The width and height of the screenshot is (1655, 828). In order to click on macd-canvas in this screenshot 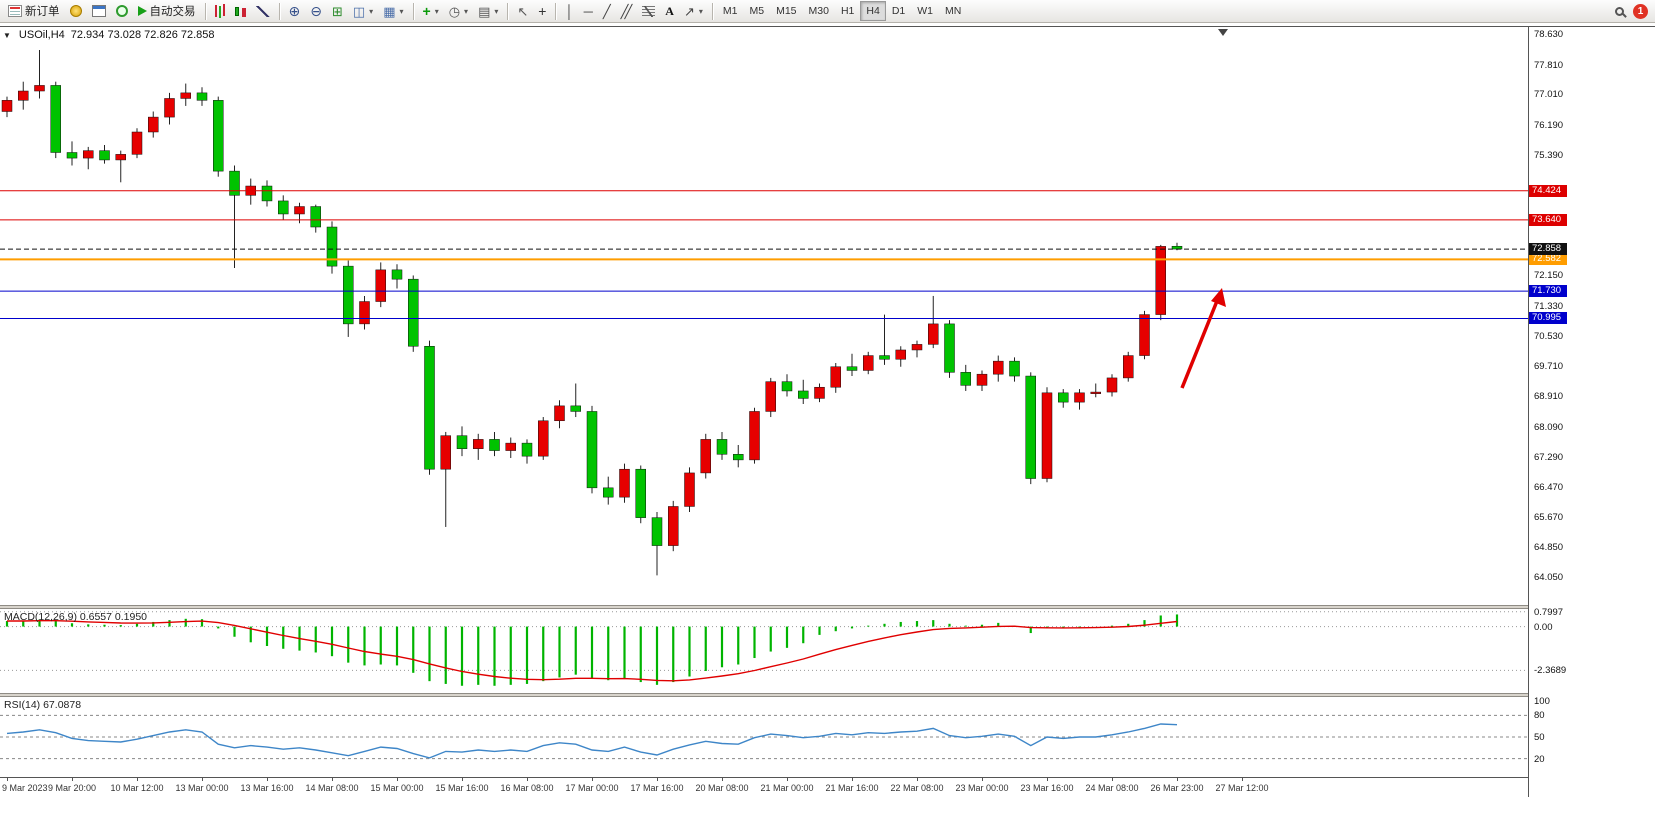, I will do `click(764, 651)`.